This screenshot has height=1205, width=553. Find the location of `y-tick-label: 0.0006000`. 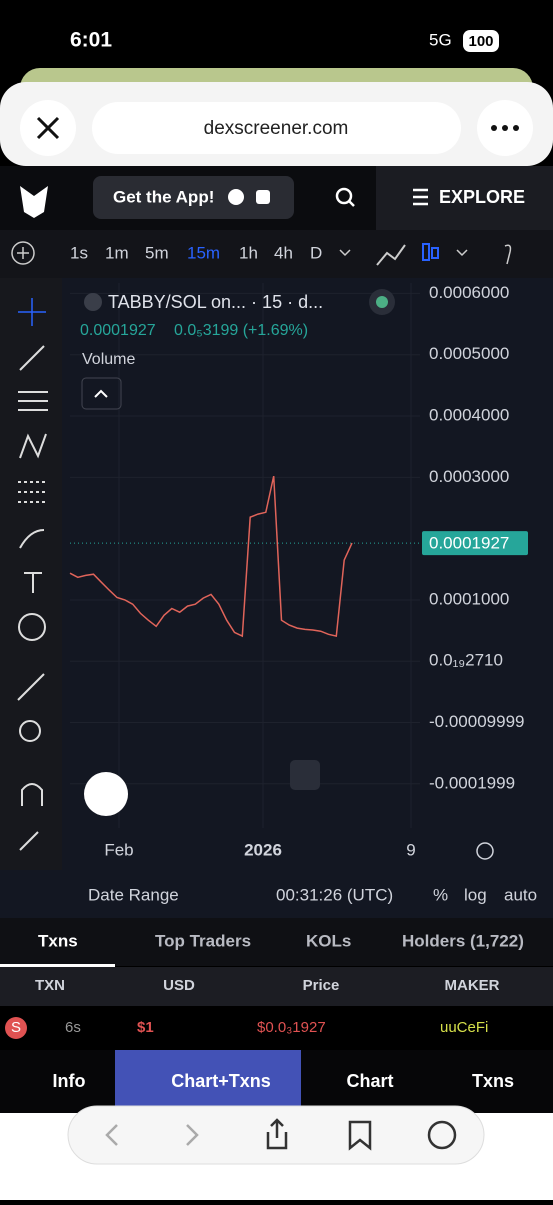

y-tick-label: 0.0006000 is located at coordinates (469, 292).